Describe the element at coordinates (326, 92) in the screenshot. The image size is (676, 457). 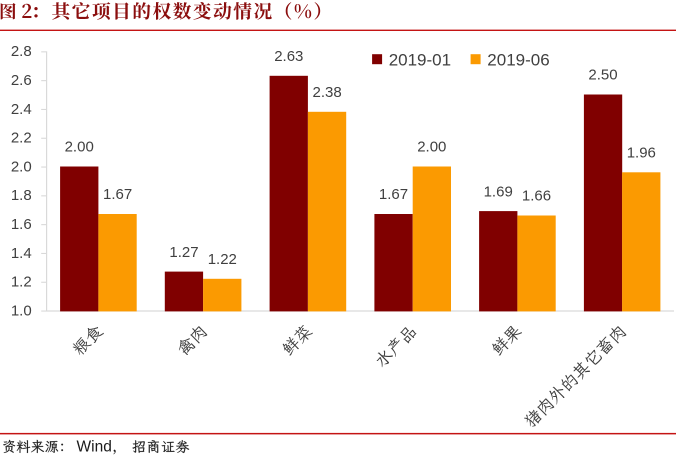
I see `svg-text: 2.38` at that location.